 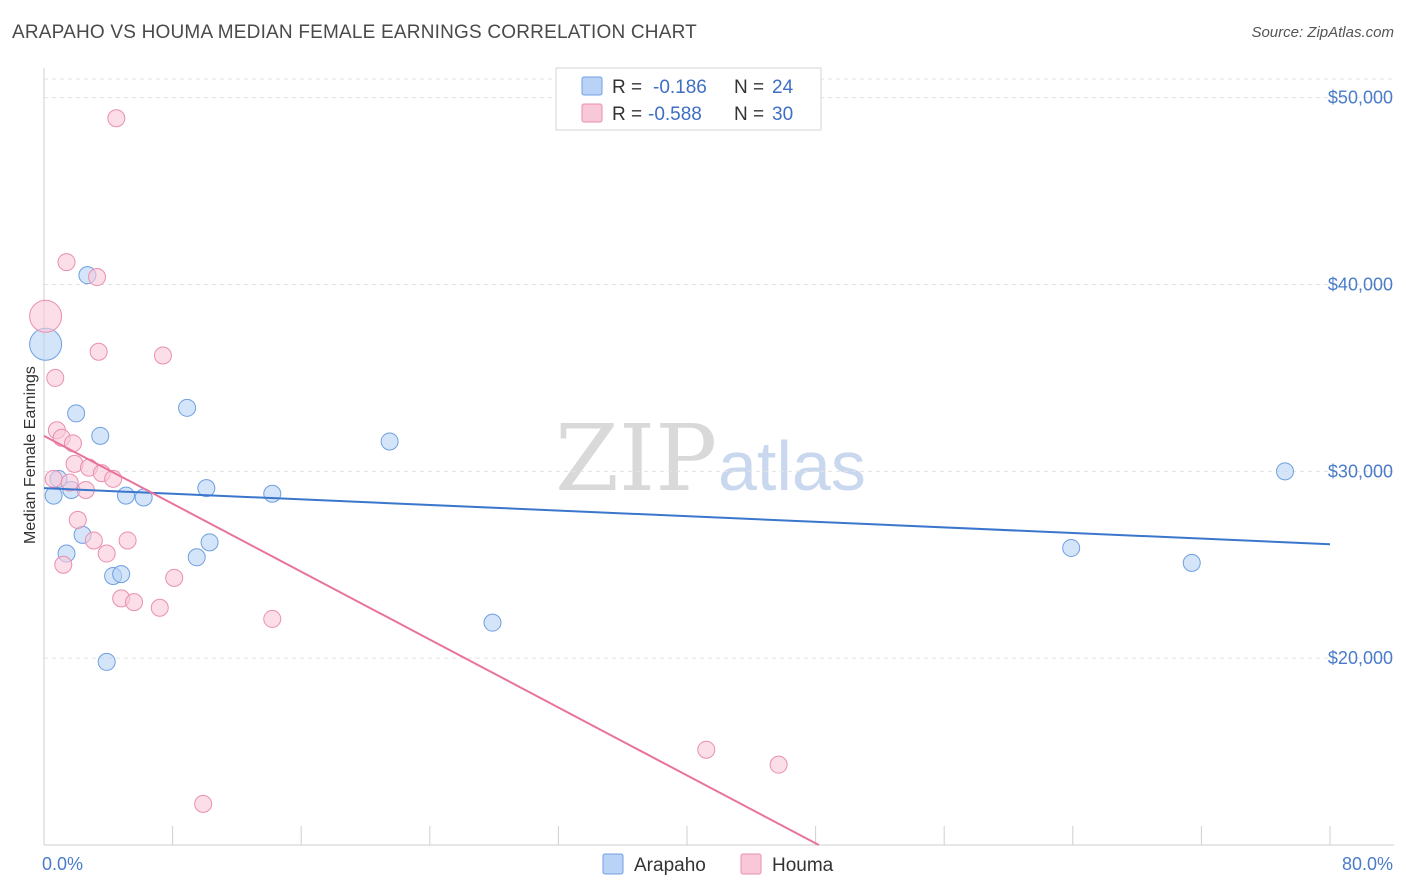 What do you see at coordinates (1360, 98) in the screenshot?
I see `y-tick-label: $50,000` at bounding box center [1360, 98].